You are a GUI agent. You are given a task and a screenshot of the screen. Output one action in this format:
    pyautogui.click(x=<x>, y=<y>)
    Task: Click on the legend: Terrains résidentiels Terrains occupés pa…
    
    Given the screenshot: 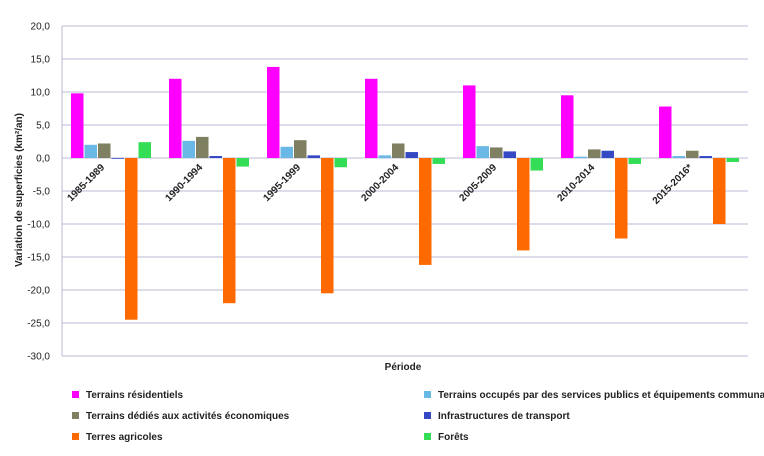 What is the action you would take?
    pyautogui.click(x=418, y=416)
    